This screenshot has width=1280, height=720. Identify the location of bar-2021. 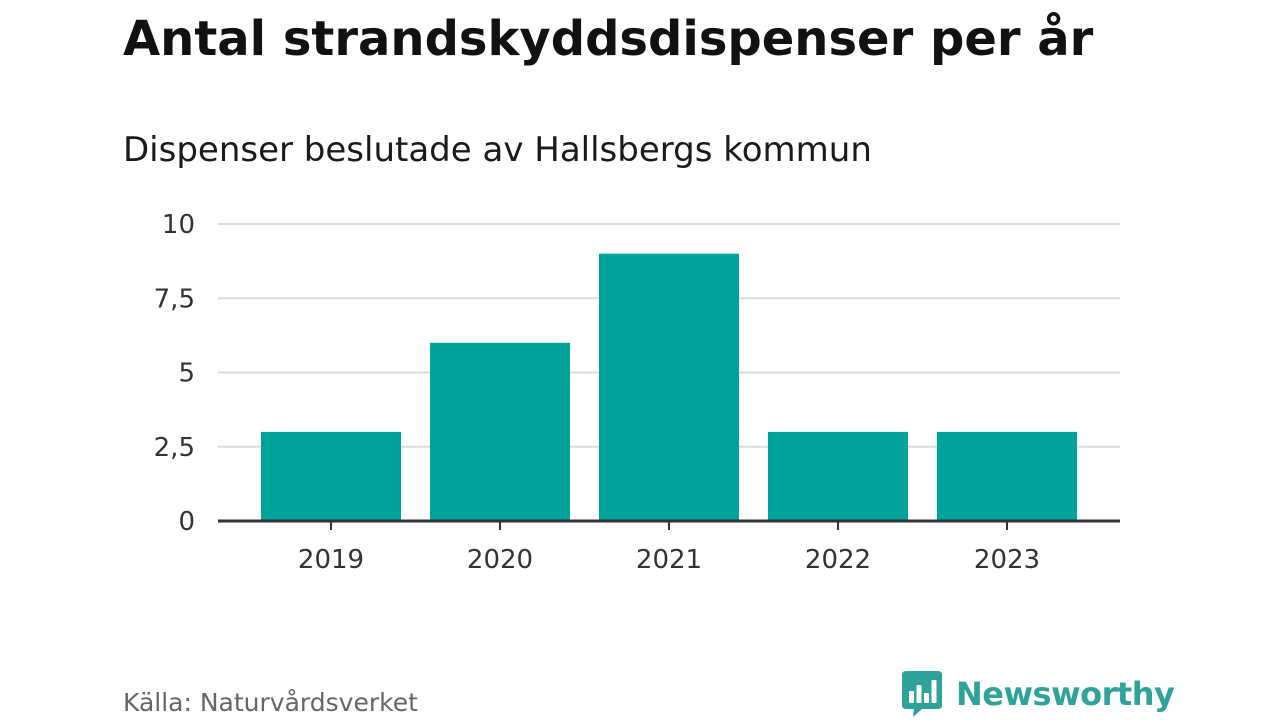
(669, 387).